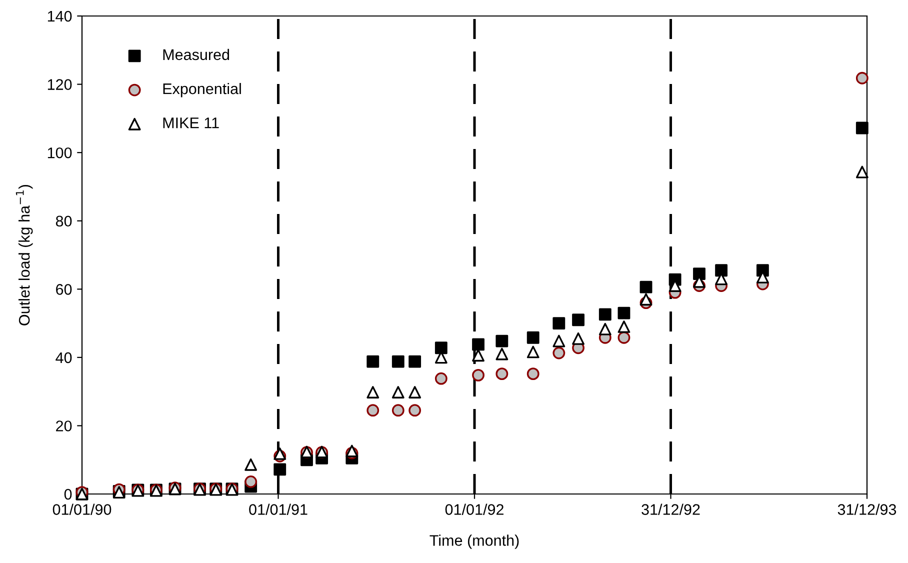 This screenshot has height=563, width=908. Describe the element at coordinates (68, 494) in the screenshot. I see `y-tick-label: 0` at that location.